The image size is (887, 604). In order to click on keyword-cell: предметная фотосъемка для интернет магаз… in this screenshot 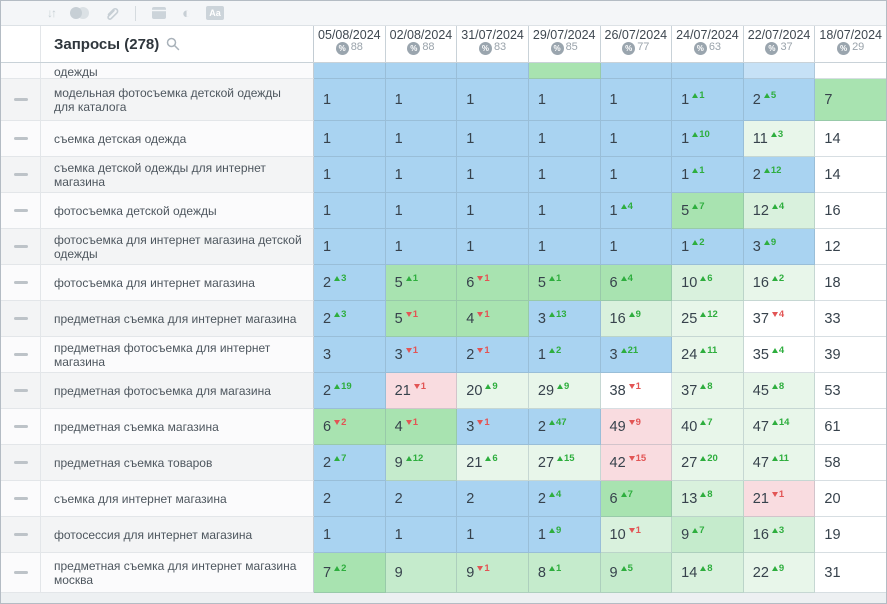, I will do `click(177, 355)`.